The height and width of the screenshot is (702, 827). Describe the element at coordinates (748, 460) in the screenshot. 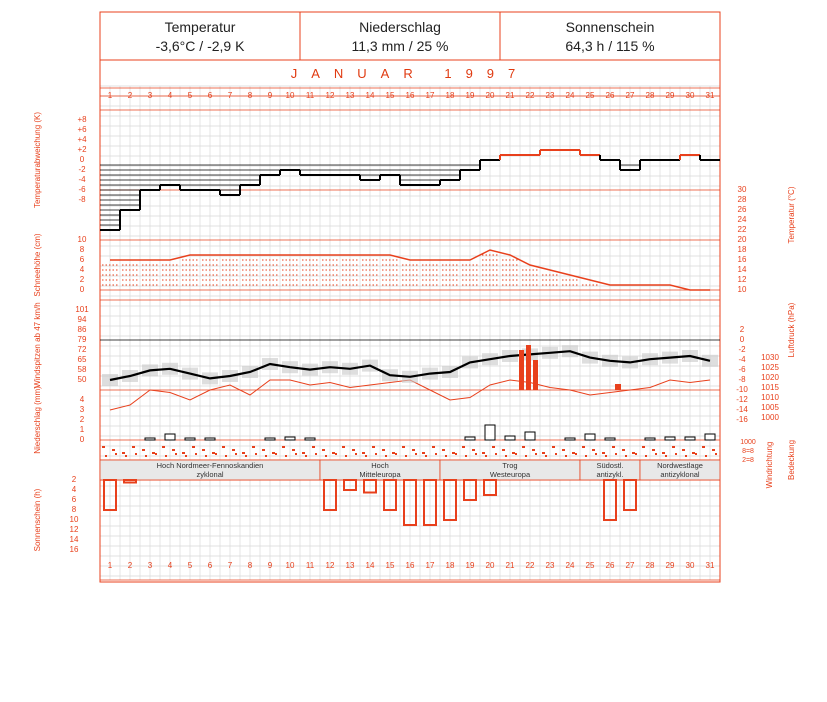

I see `weather-tick: 2=8` at that location.